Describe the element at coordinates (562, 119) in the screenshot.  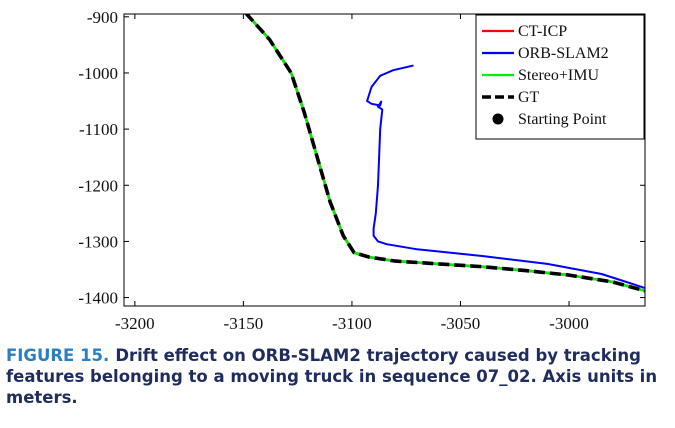
I see `legend-label-starting-point: Starting Point` at that location.